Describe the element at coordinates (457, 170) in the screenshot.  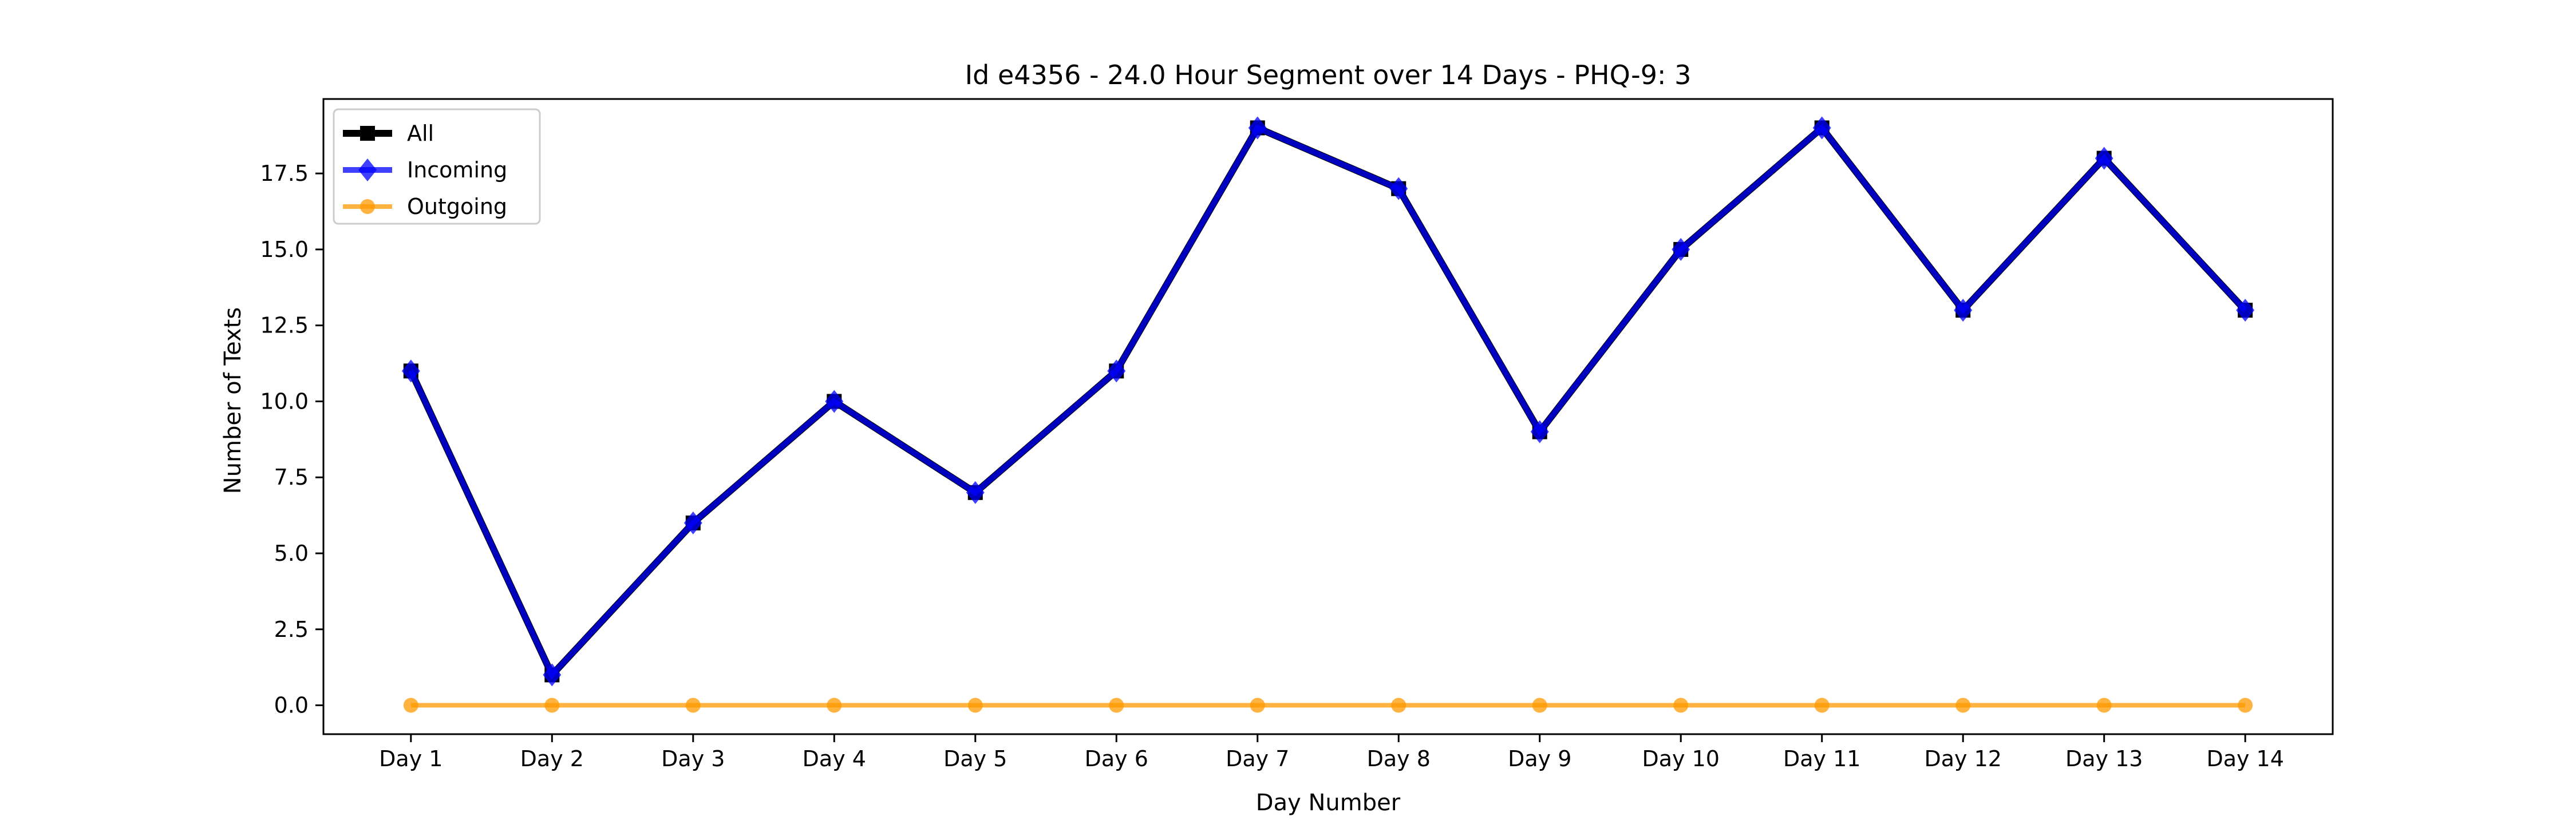
I see `legend-label-incoming: Incoming` at that location.